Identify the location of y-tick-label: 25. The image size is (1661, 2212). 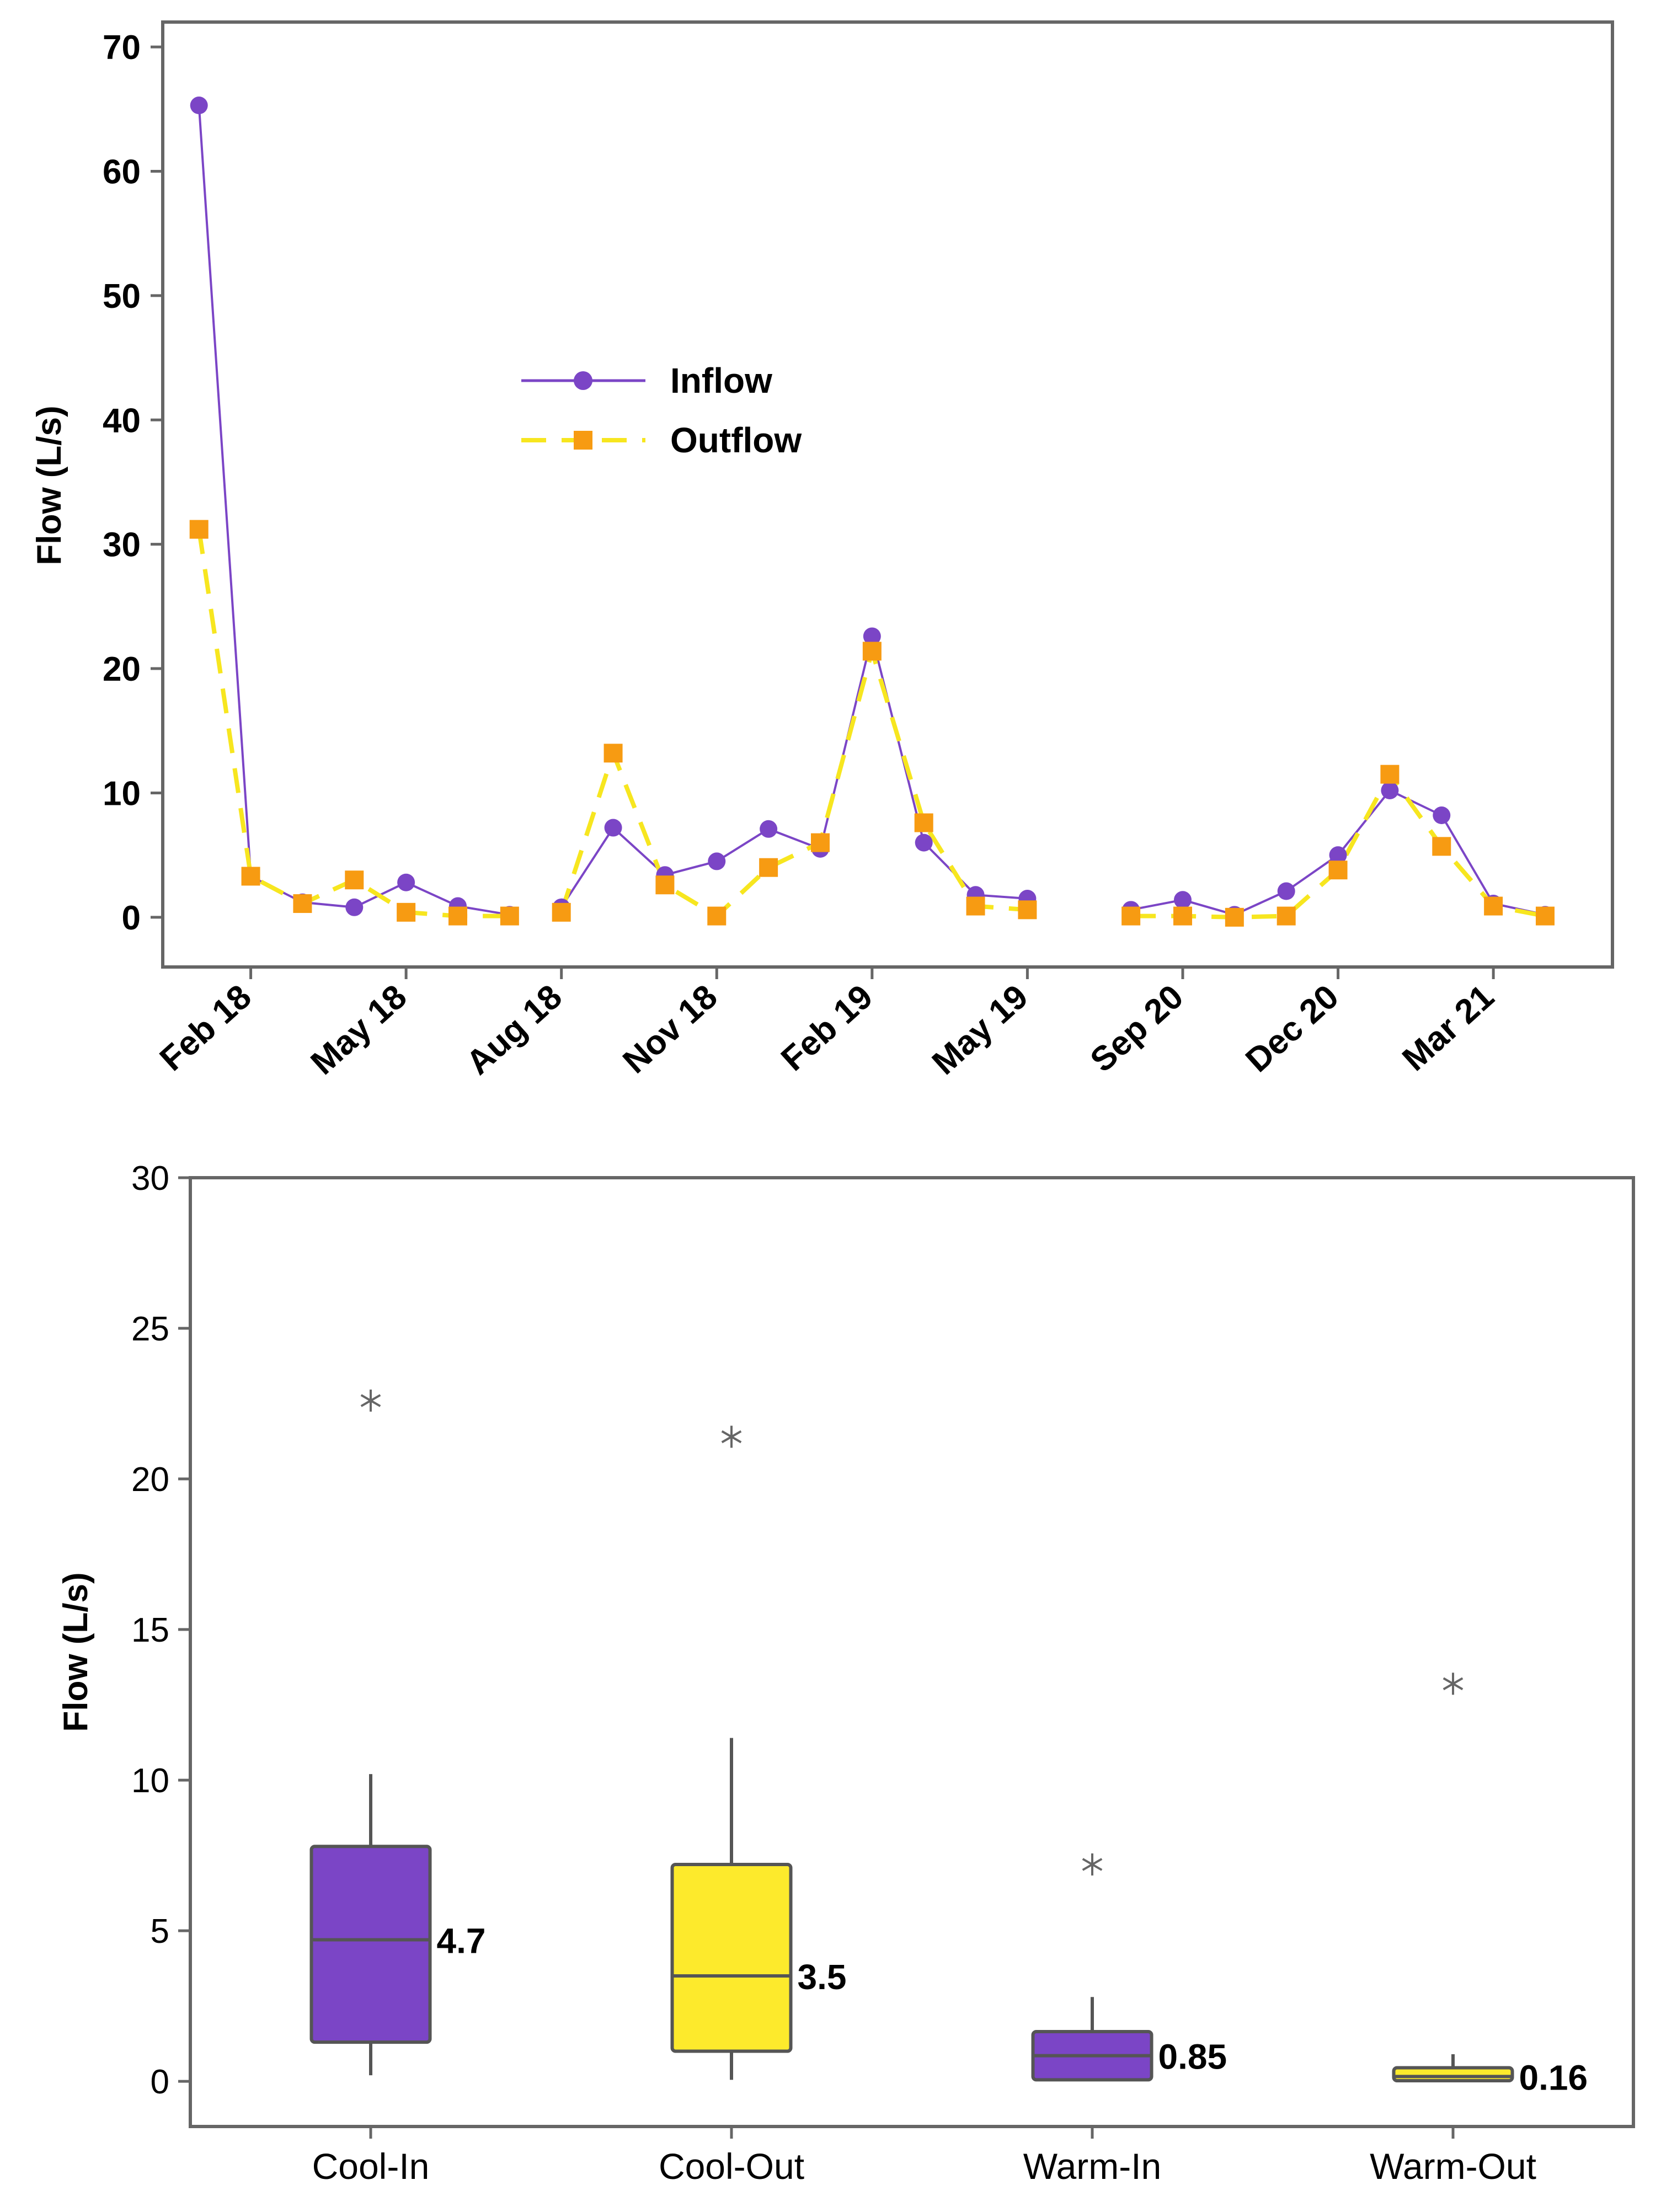
(150, 1329).